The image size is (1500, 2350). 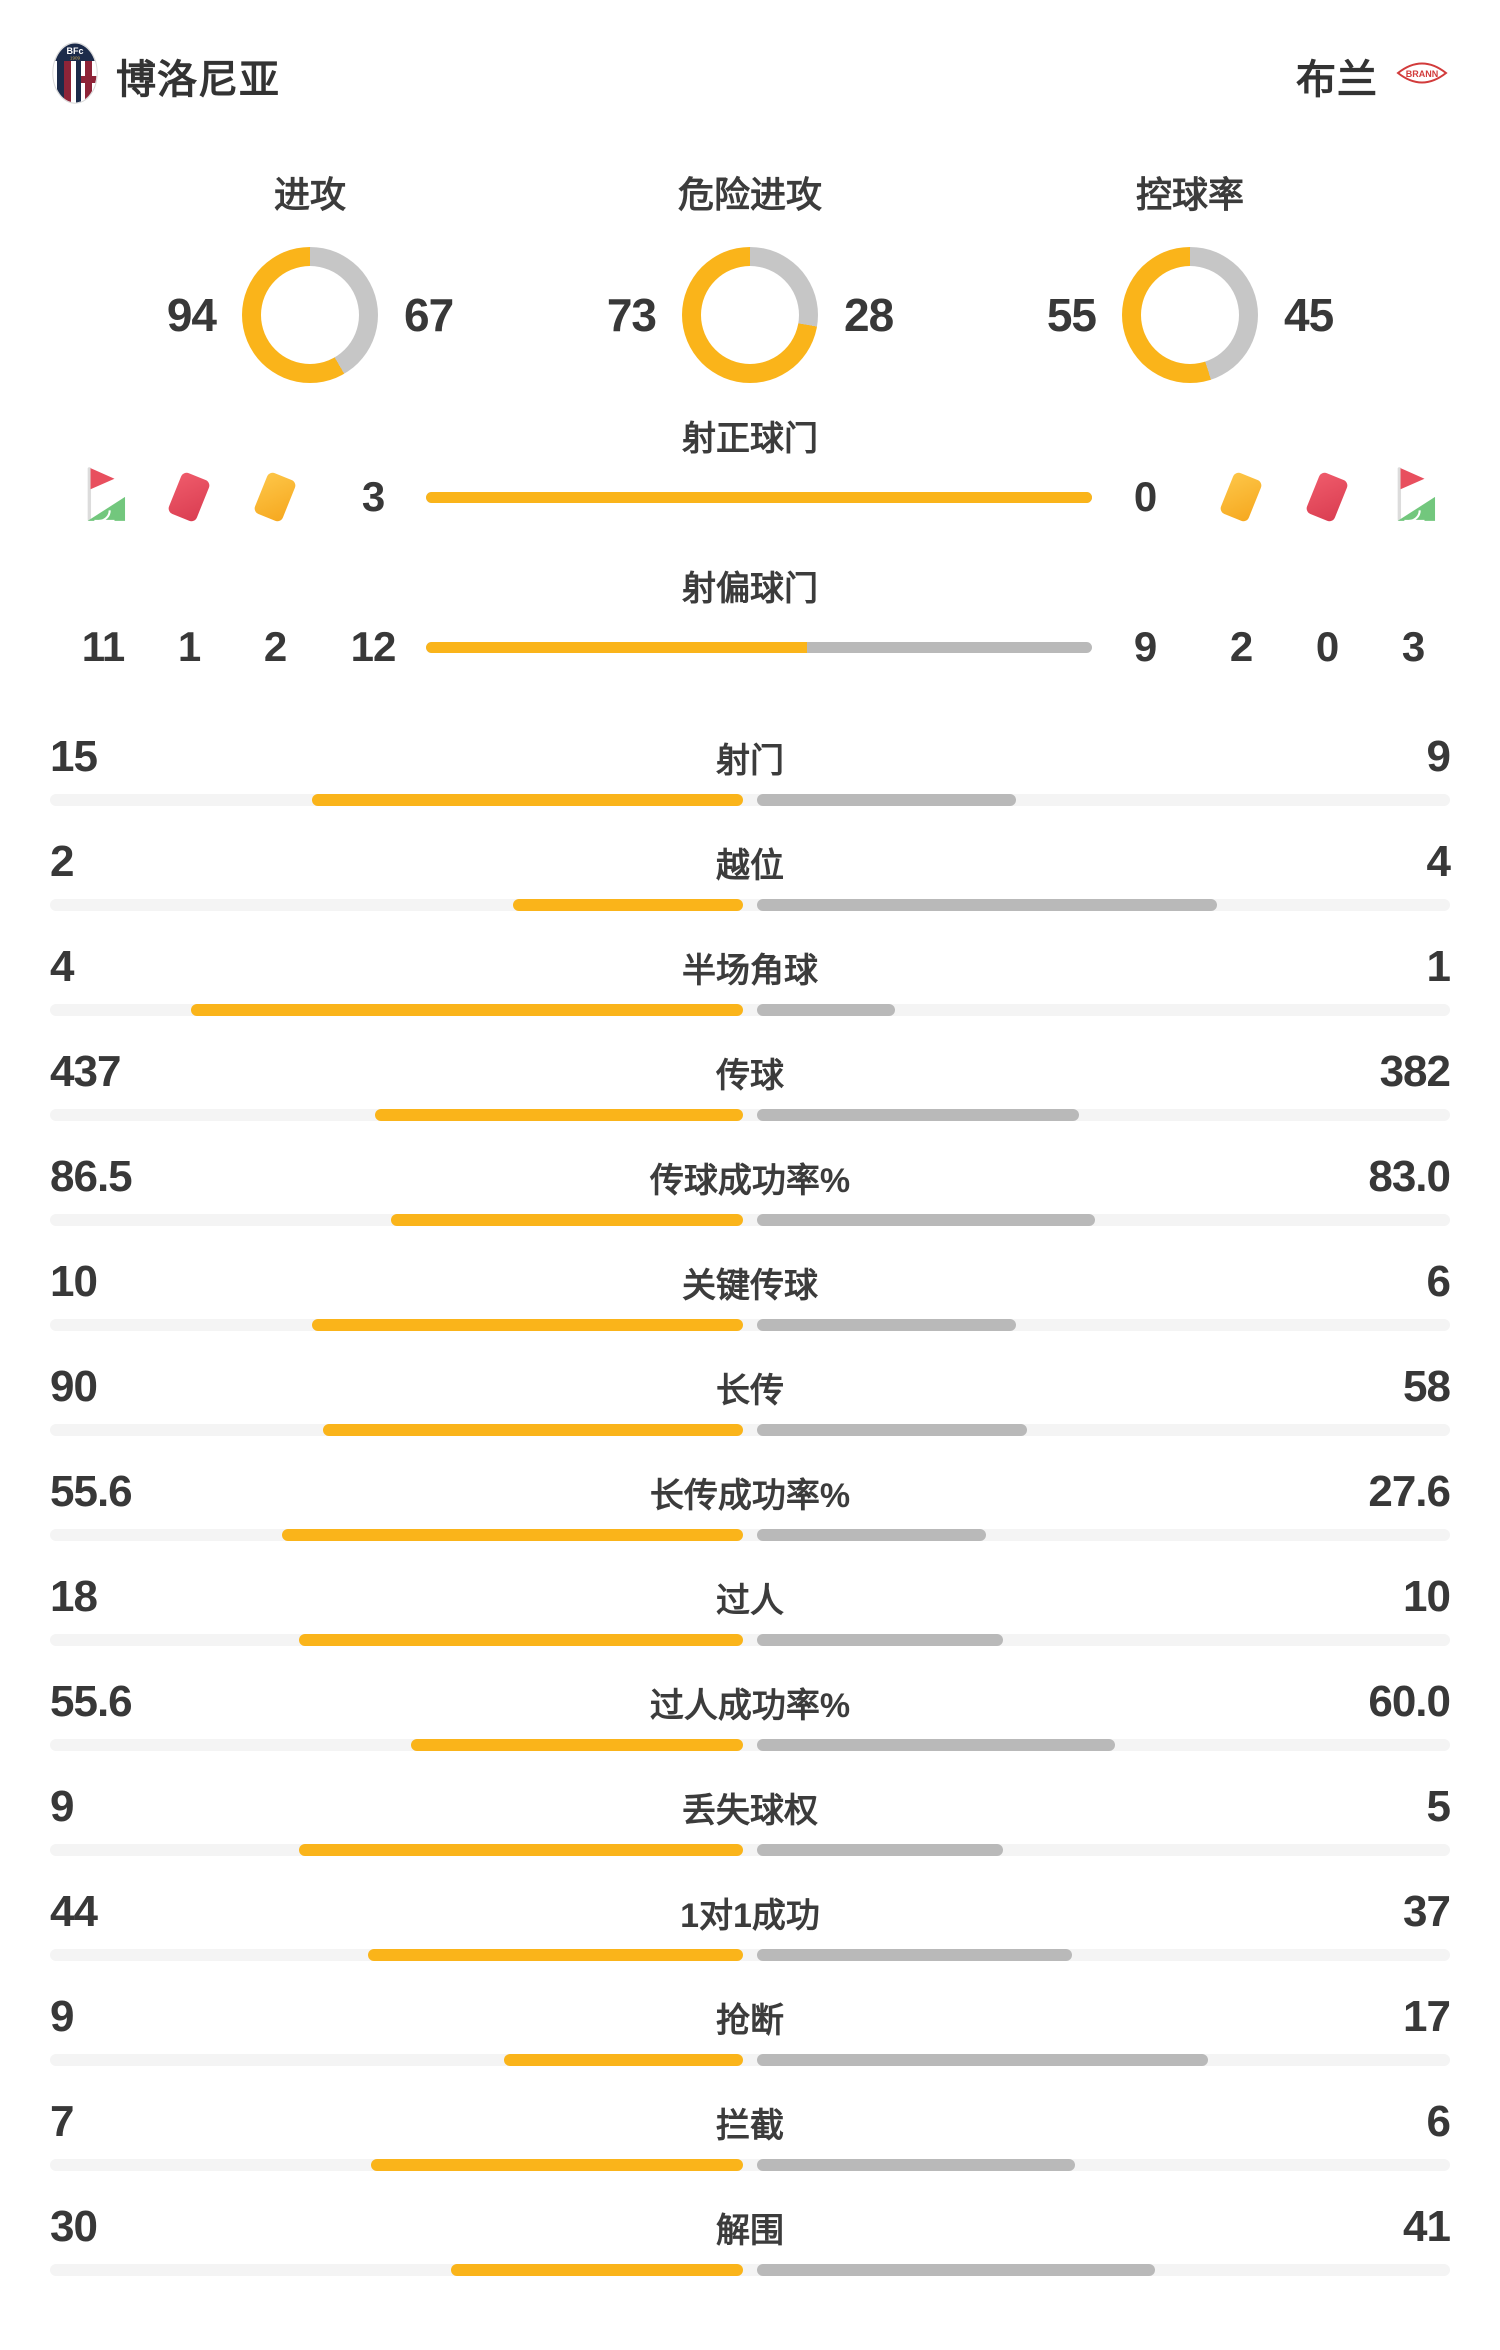 What do you see at coordinates (1438, 966) in the screenshot?
I see `stat-away-value: 1` at bounding box center [1438, 966].